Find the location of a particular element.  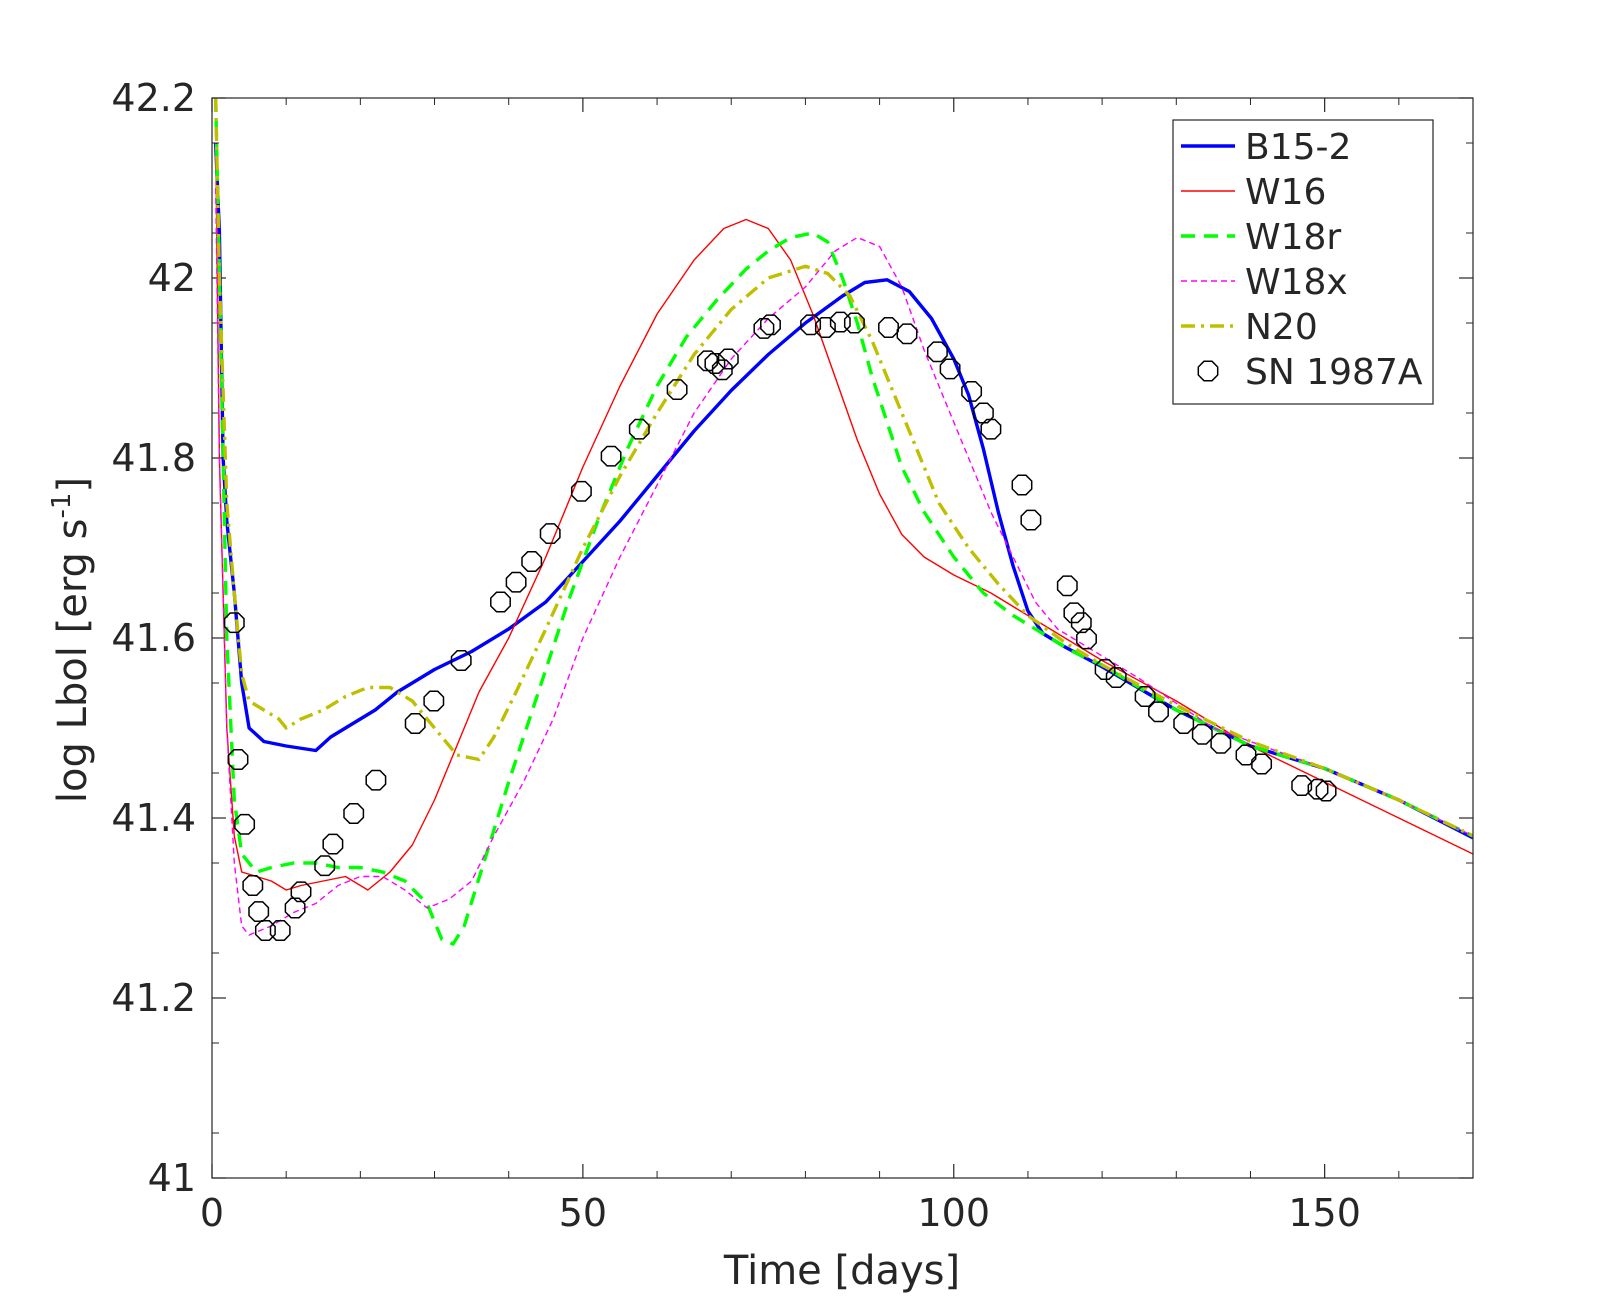

x-tick-label: 50 is located at coordinates (583, 1213).